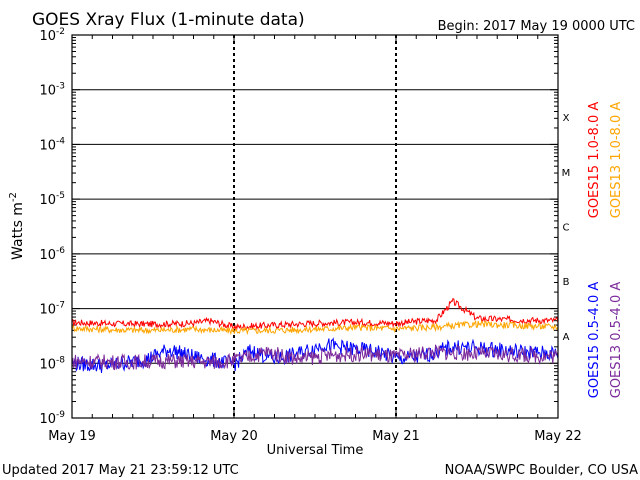  Describe the element at coordinates (566, 118) in the screenshot. I see `flare-class-label: X` at that location.